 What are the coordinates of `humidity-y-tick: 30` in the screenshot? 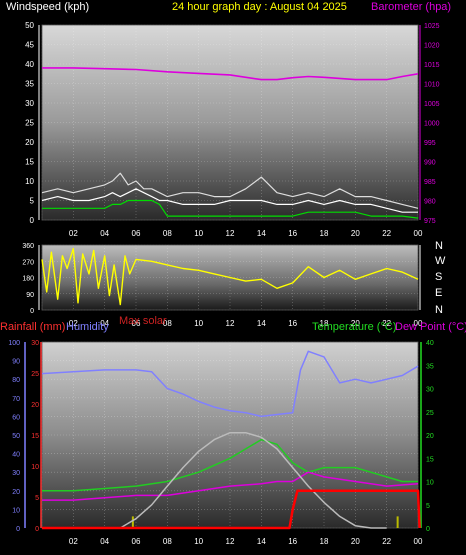 It's located at (16, 473).